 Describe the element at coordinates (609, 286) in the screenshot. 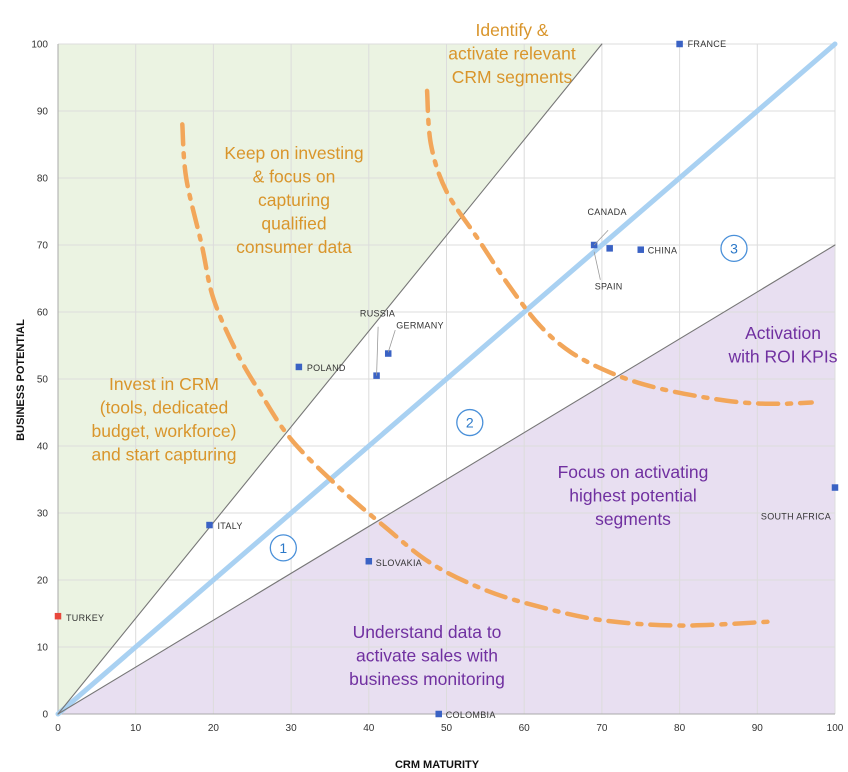

I see `point-label: SPAIN` at that location.